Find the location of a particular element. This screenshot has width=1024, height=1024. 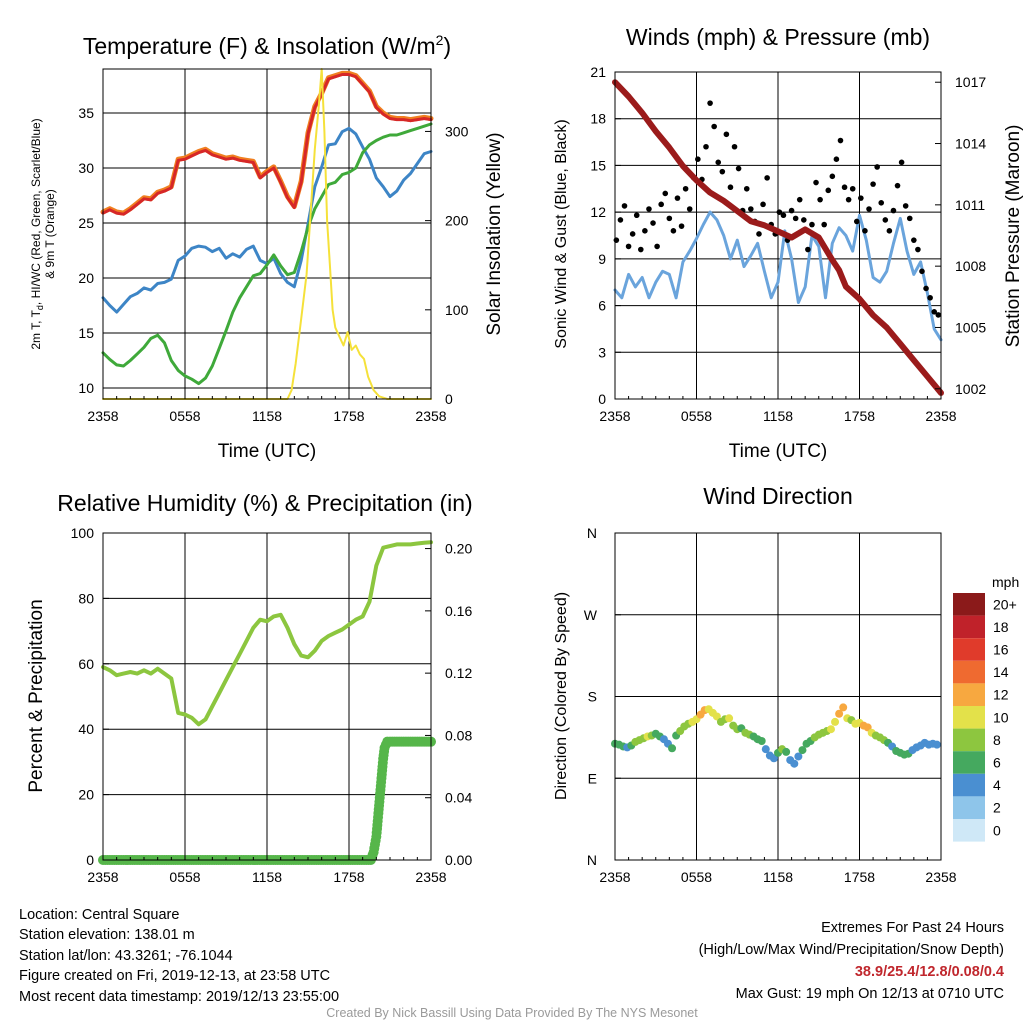

svg-text: & 9m T (Orange) is located at coordinates (50, 234).